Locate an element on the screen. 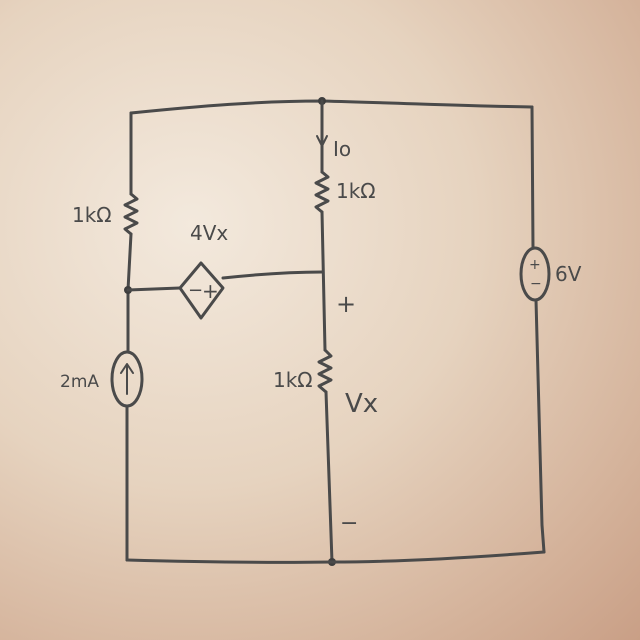 This screenshot has width=640, height=640. dependent-wire-left is located at coordinates (154, 289).